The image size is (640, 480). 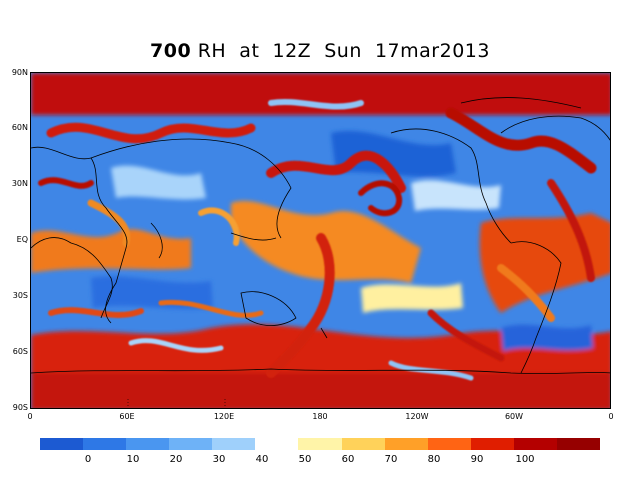 I want to click on map-title: 700 RH at 12Z Sun 17mar2013, so click(x=320, y=51).